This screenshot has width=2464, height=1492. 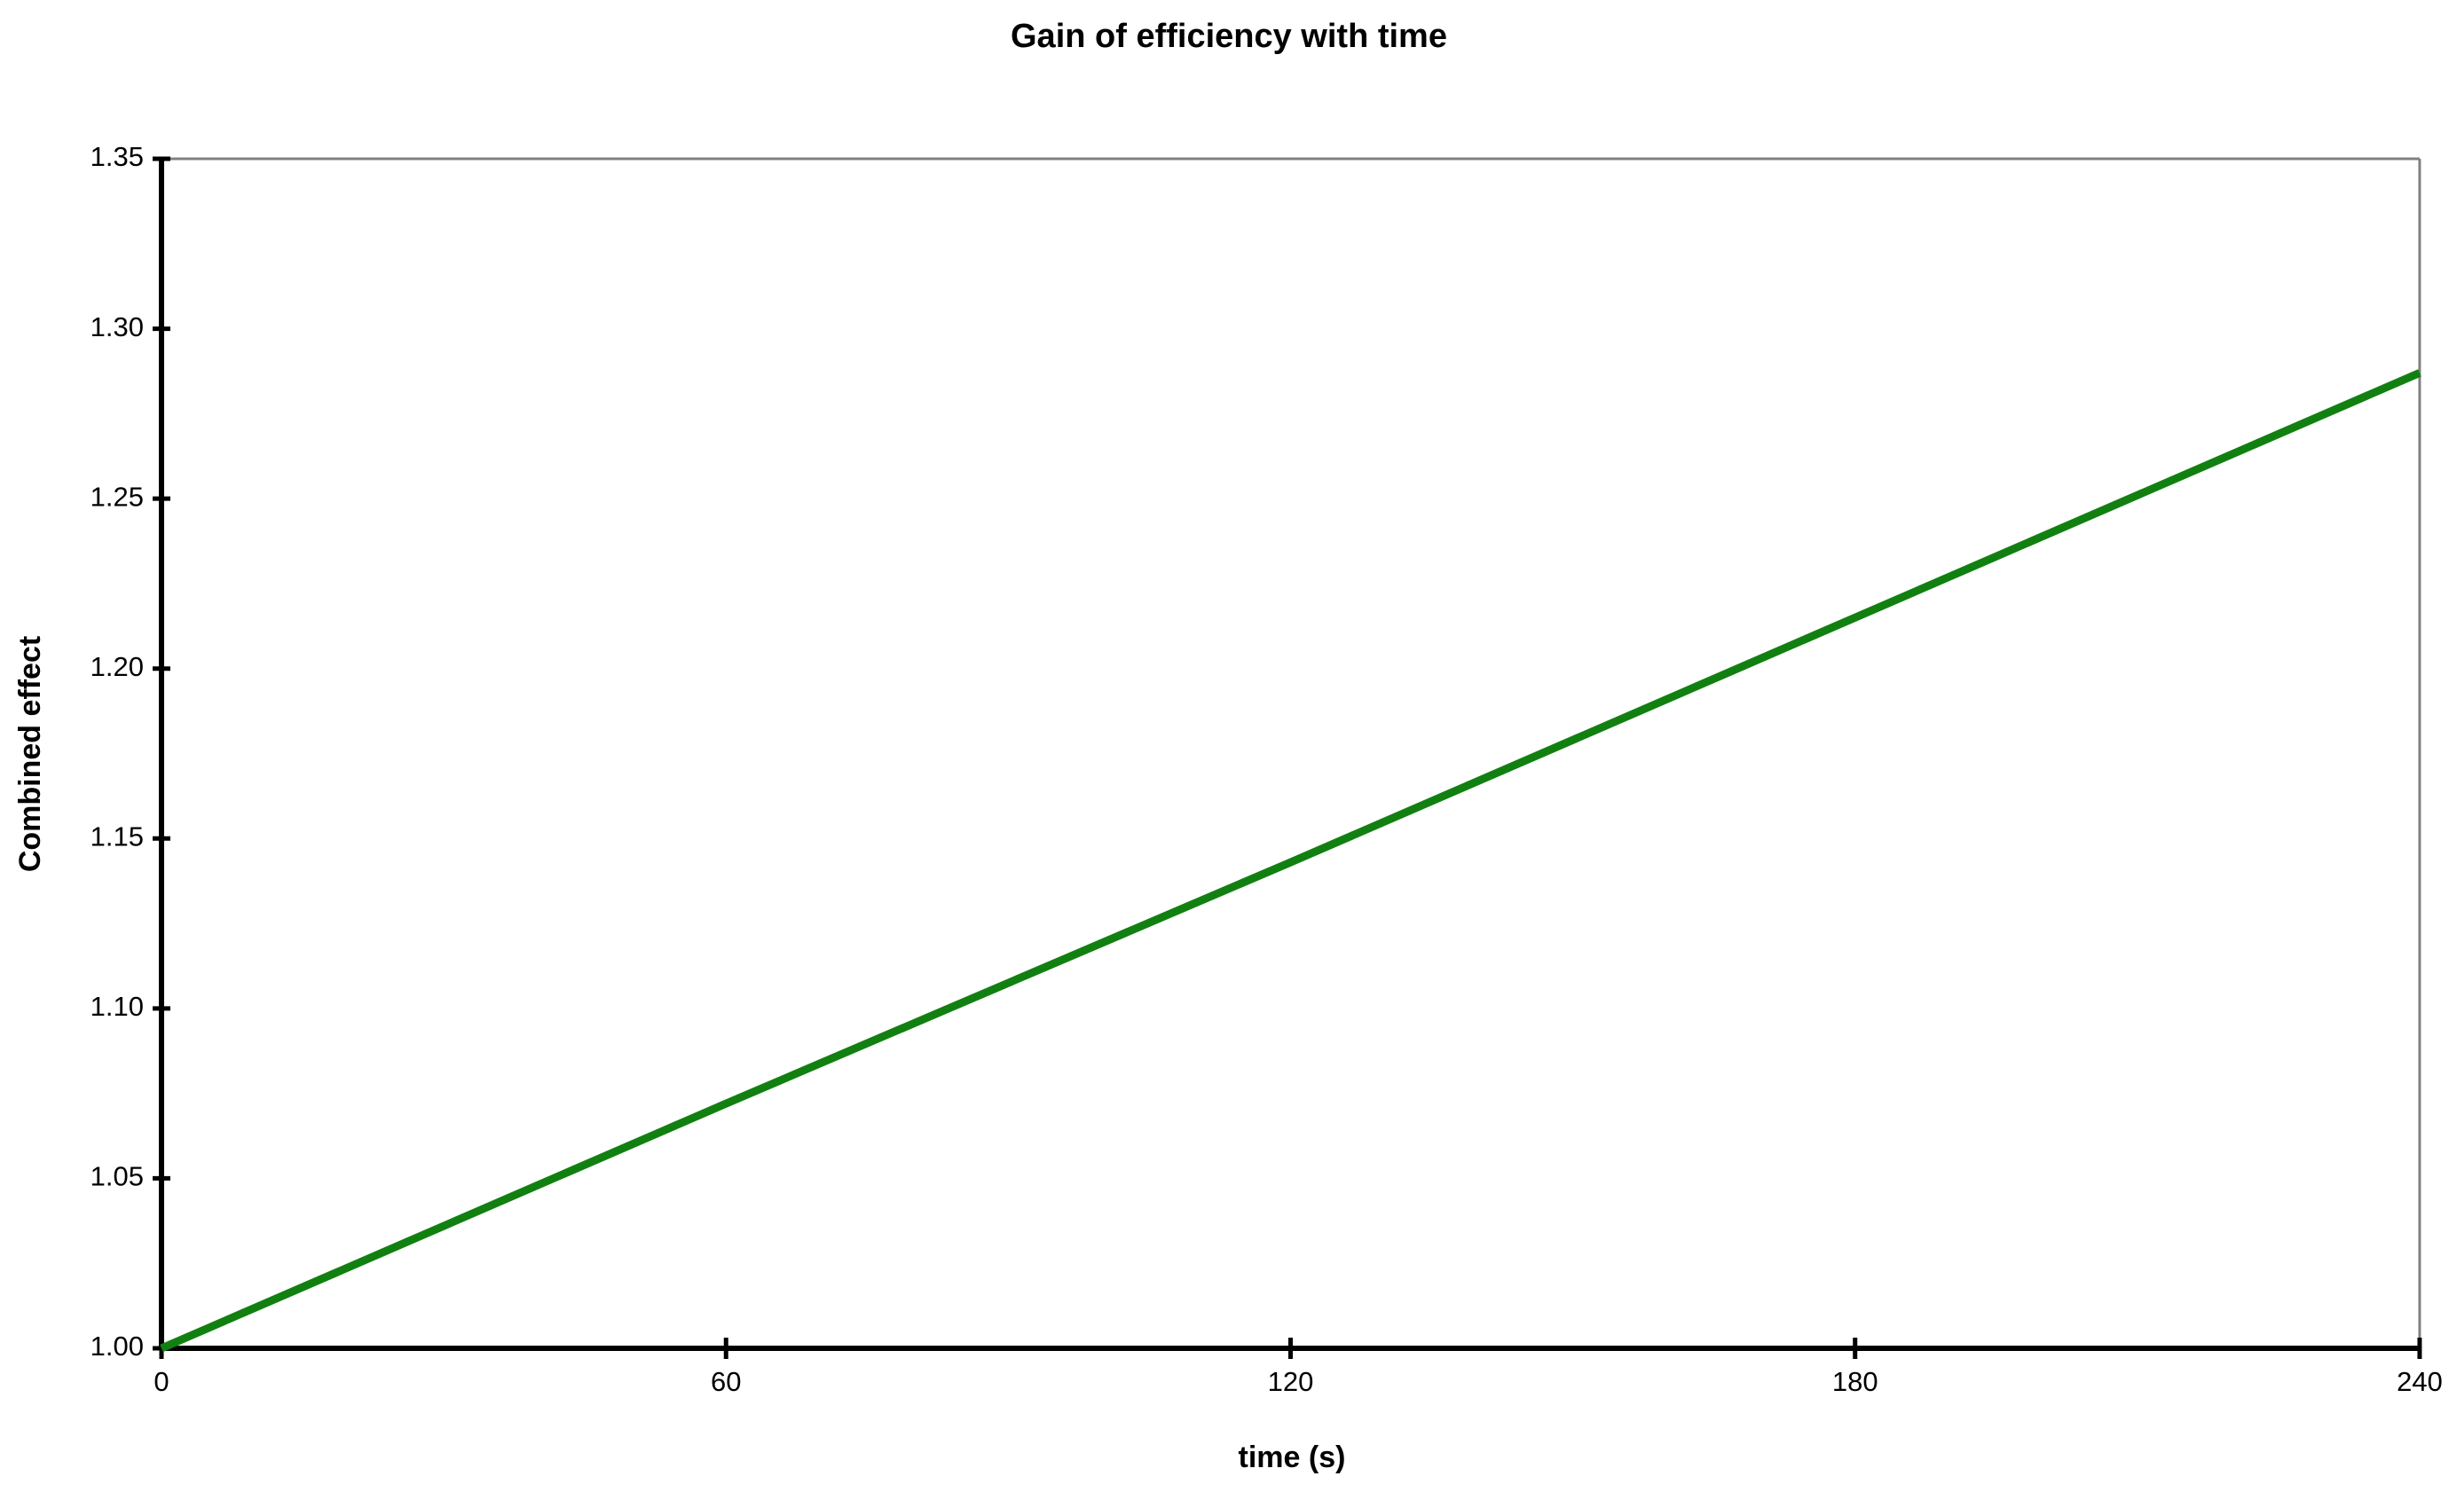 I want to click on y-tick-label: 1.00, so click(x=117, y=1346).